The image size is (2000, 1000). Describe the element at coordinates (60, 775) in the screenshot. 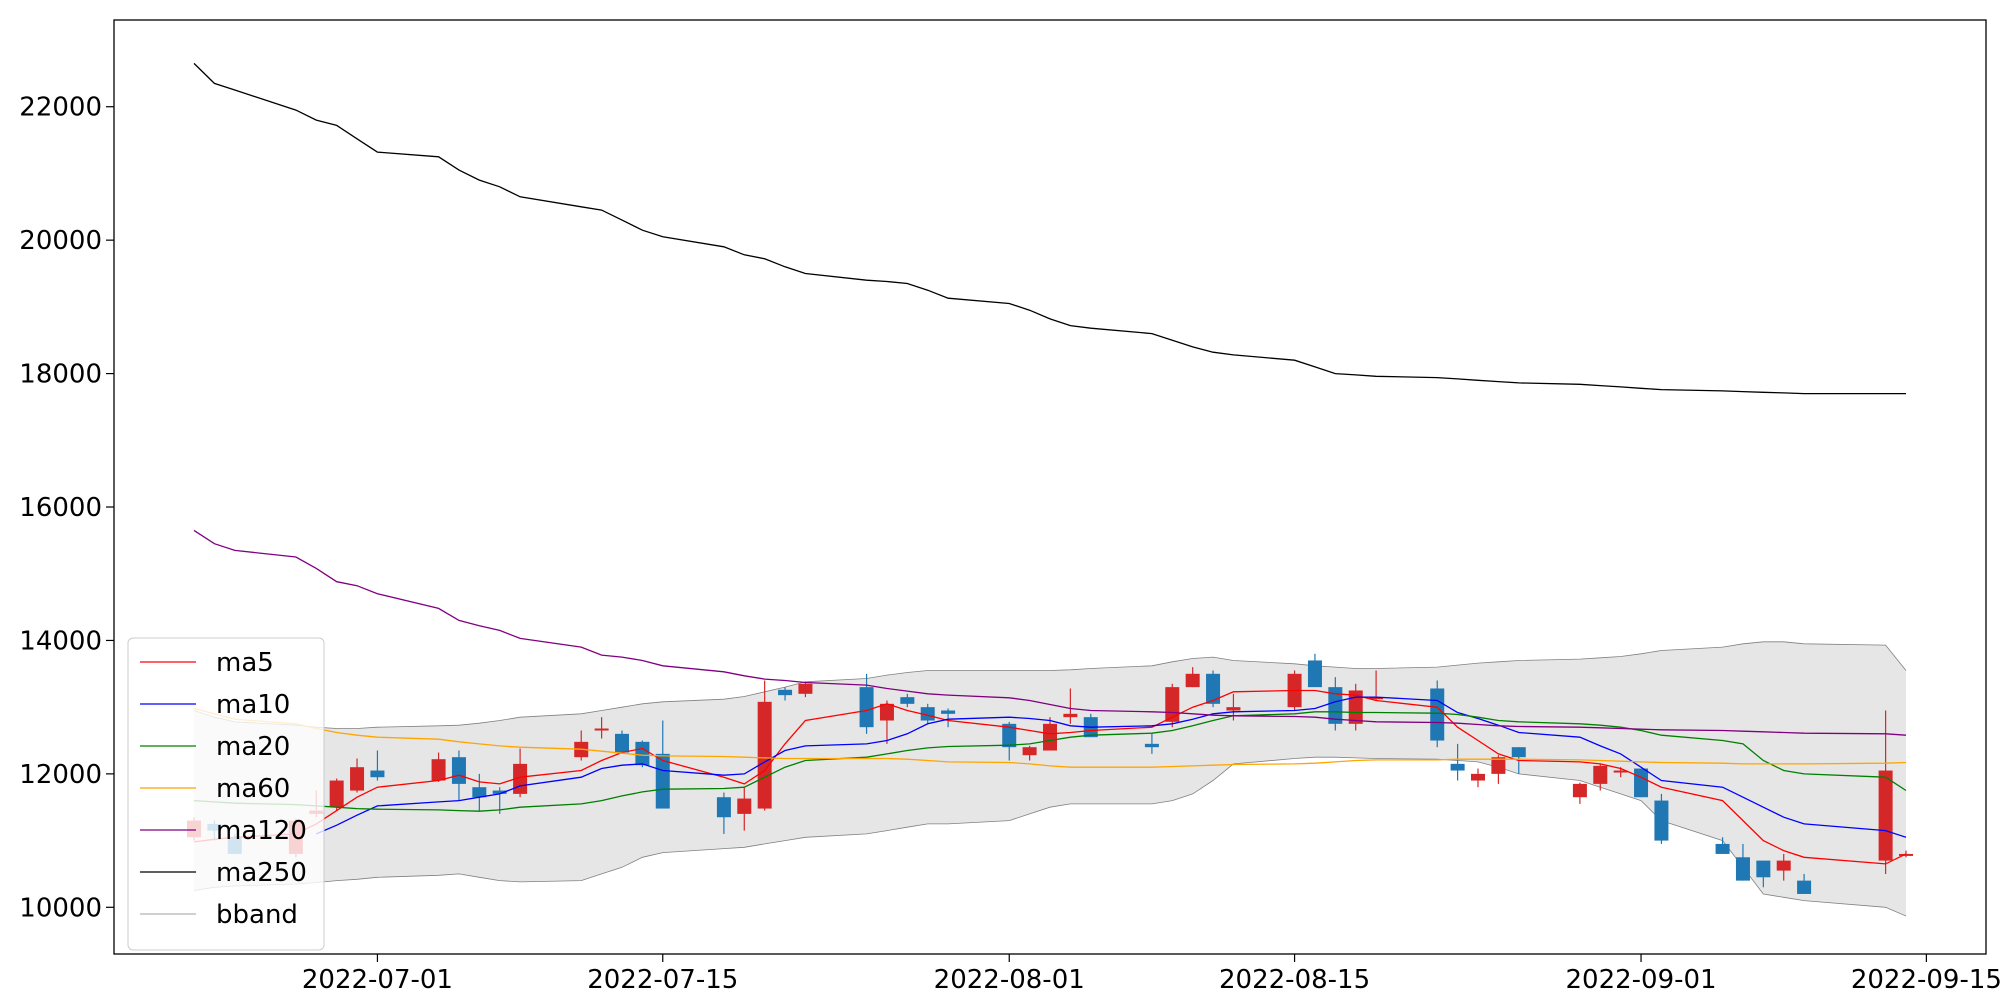

I see `y-tick-label: 12000` at that location.